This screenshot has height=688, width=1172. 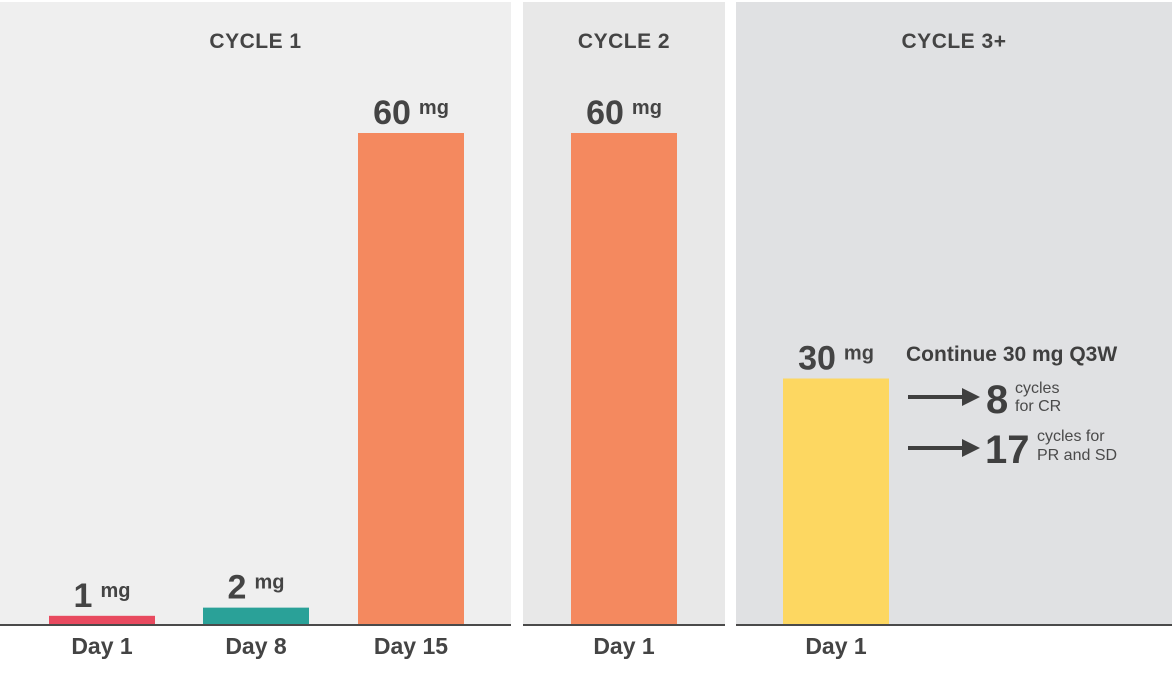 I want to click on cycles-pr-sd-line1: cycles for, so click(x=1071, y=436).